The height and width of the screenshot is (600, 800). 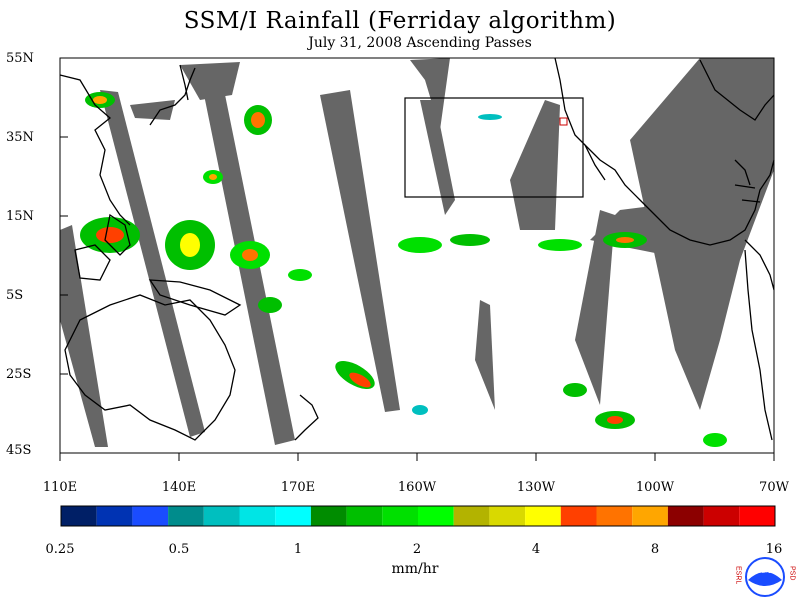 I want to click on noaa-logo: NOAA ESRL PSD, so click(x=765, y=577).